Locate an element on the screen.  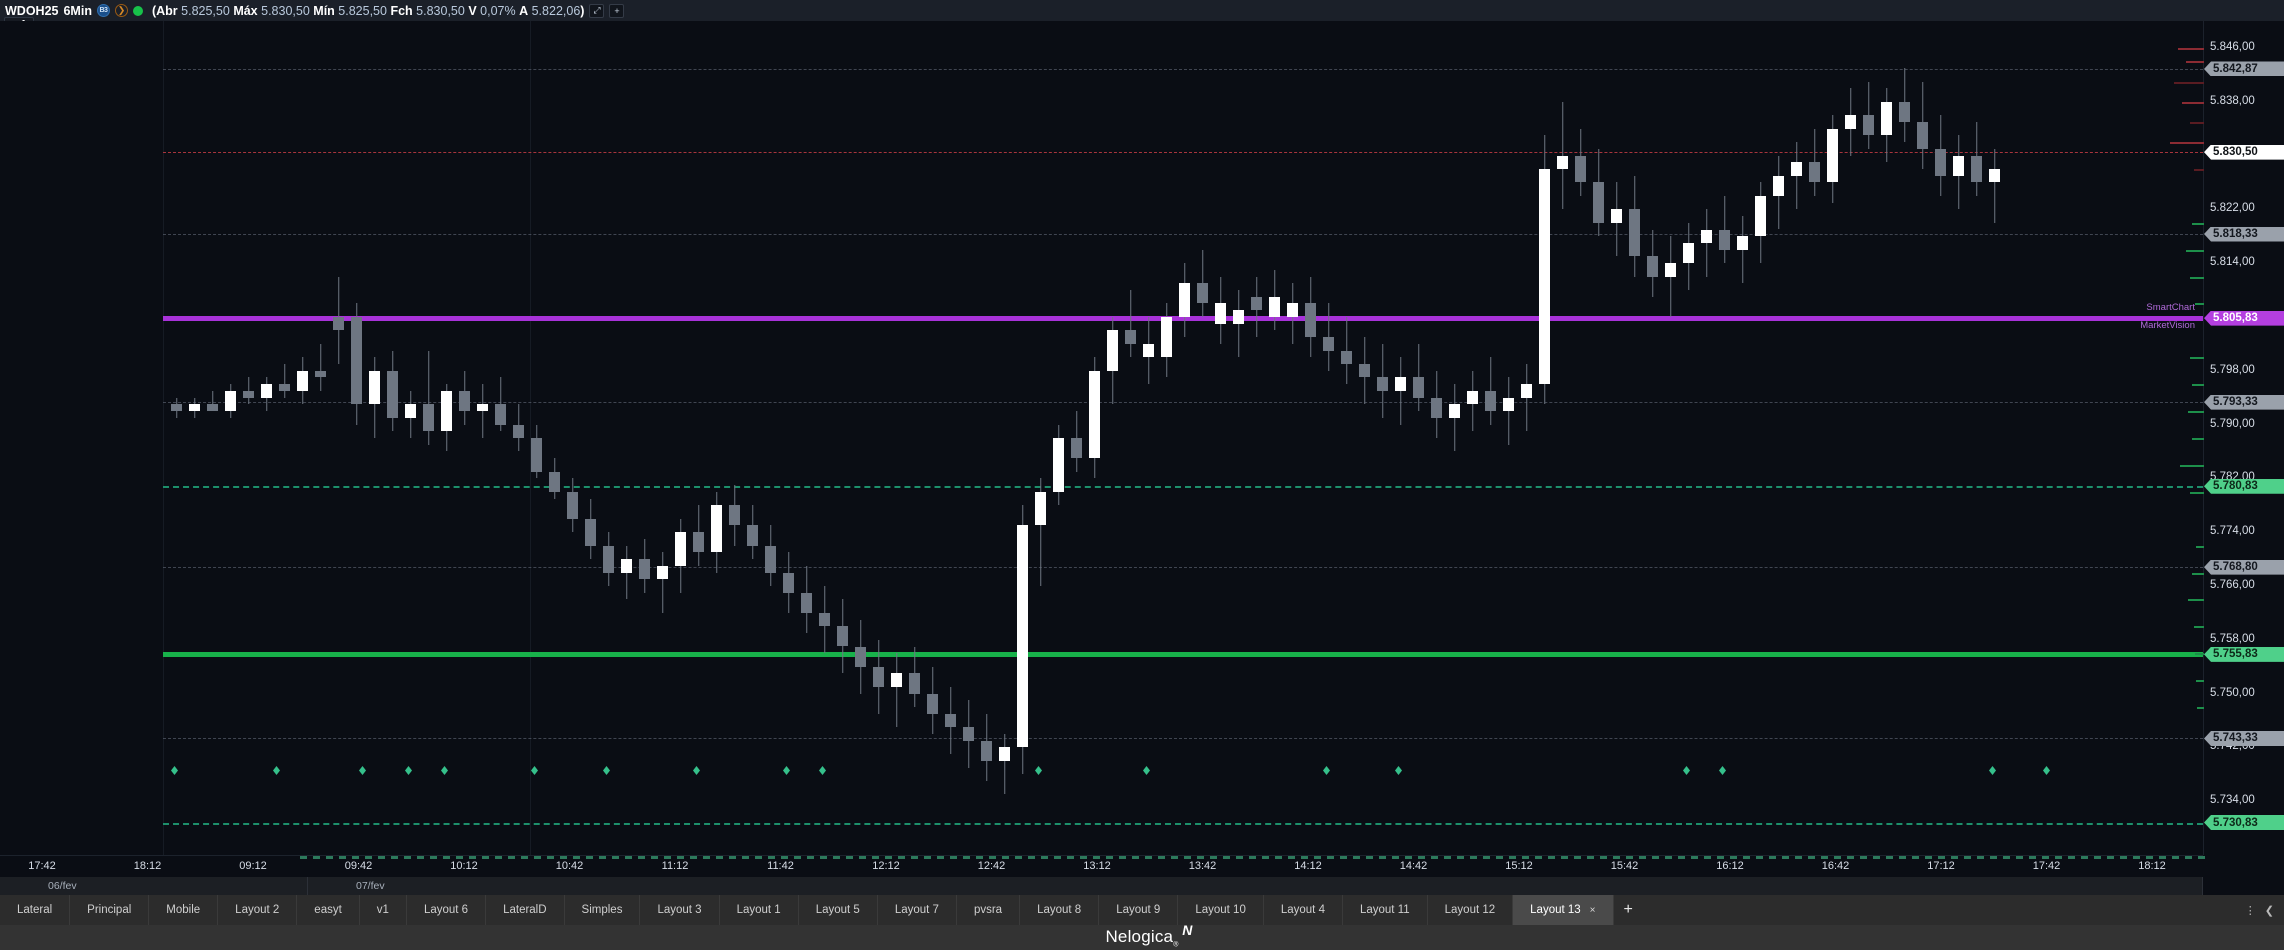
plus-icon: + is located at coordinates (617, 10).